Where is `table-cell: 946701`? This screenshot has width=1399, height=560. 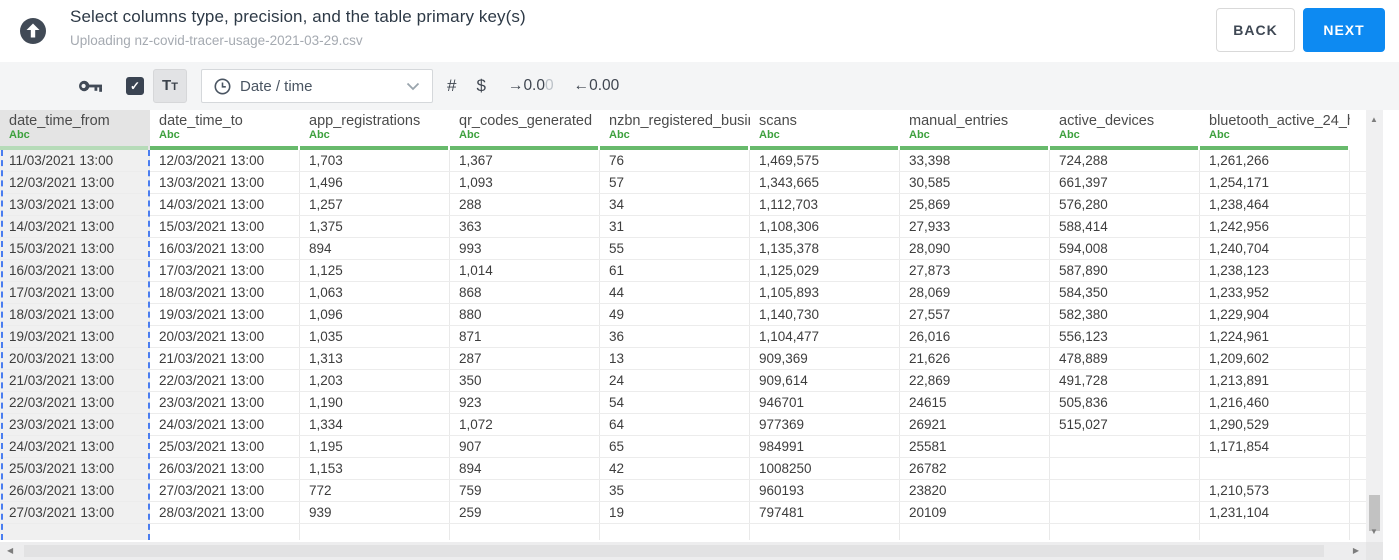 table-cell: 946701 is located at coordinates (825, 402).